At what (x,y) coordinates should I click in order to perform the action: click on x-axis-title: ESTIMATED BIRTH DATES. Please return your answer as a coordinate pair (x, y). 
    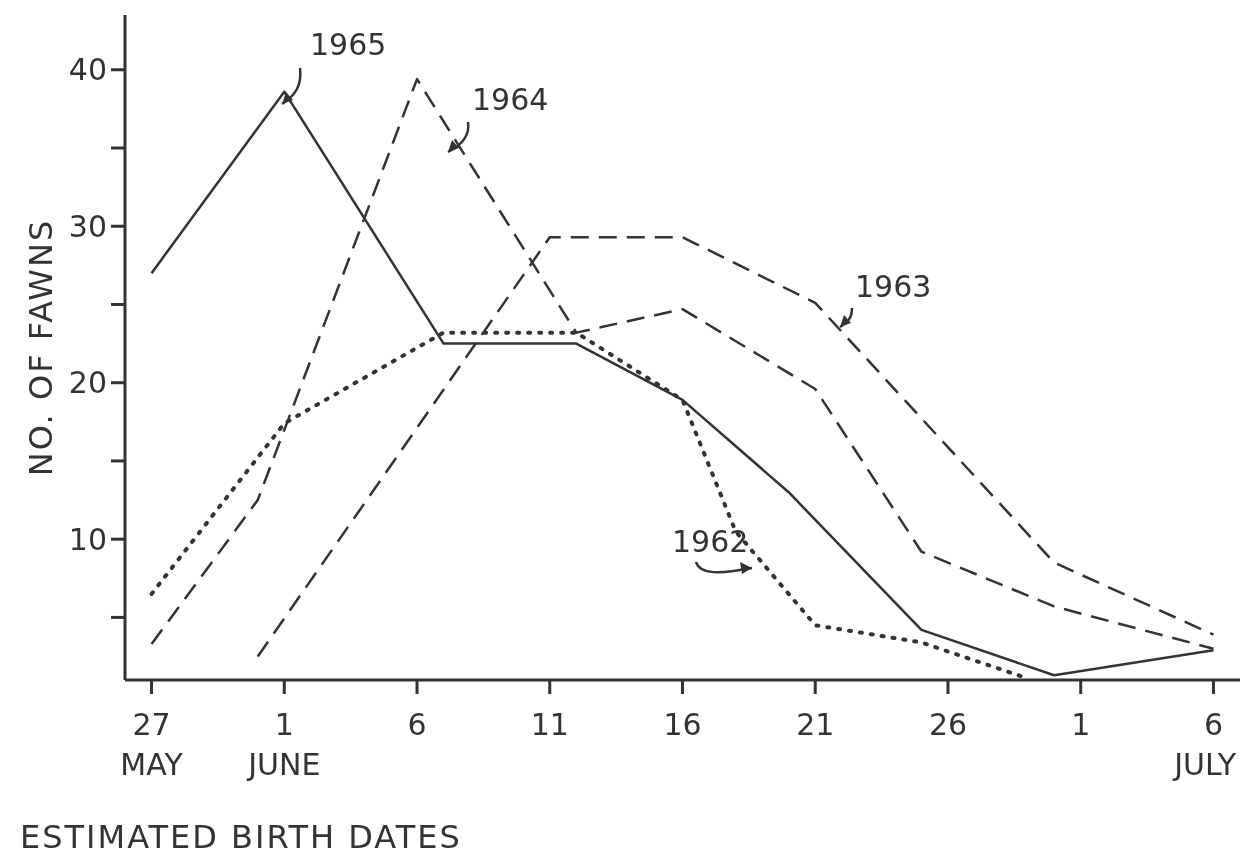
    Looking at the image, I should click on (241, 837).